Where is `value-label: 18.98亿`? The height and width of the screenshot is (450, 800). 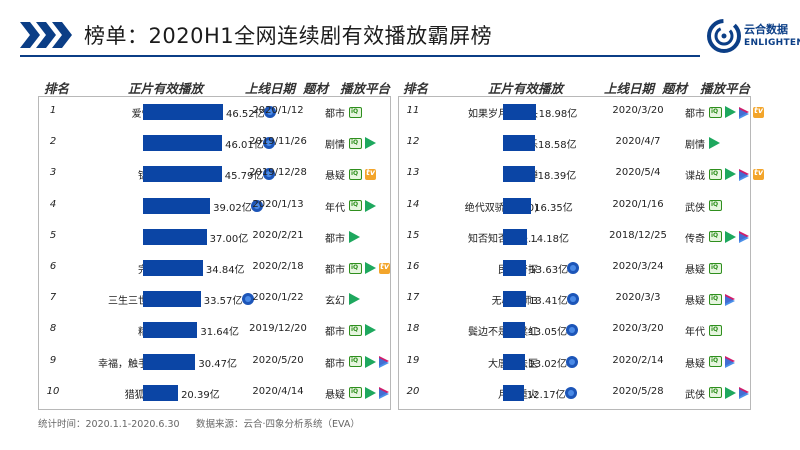
value-label: 18.98亿 is located at coordinates (558, 114).